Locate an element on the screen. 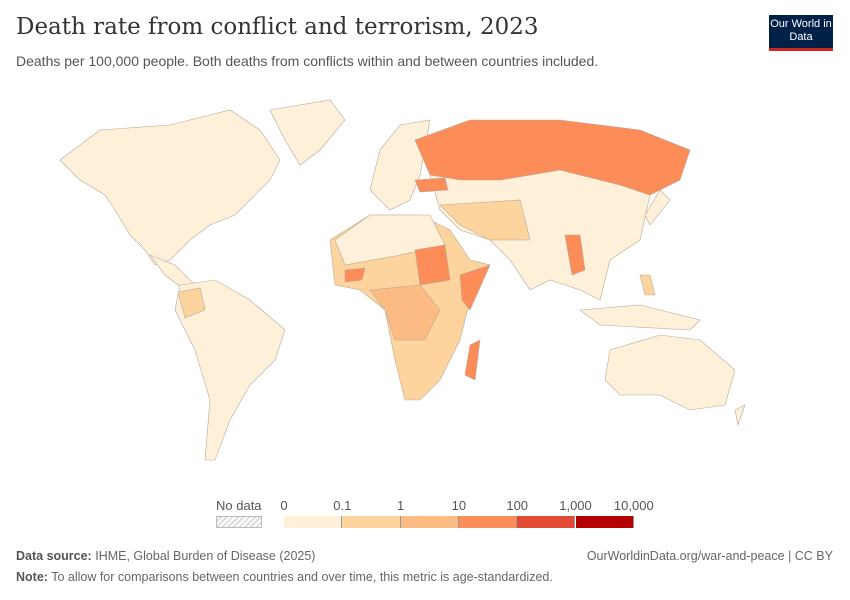 The width and height of the screenshot is (850, 600). region-philippines is located at coordinates (647, 285).